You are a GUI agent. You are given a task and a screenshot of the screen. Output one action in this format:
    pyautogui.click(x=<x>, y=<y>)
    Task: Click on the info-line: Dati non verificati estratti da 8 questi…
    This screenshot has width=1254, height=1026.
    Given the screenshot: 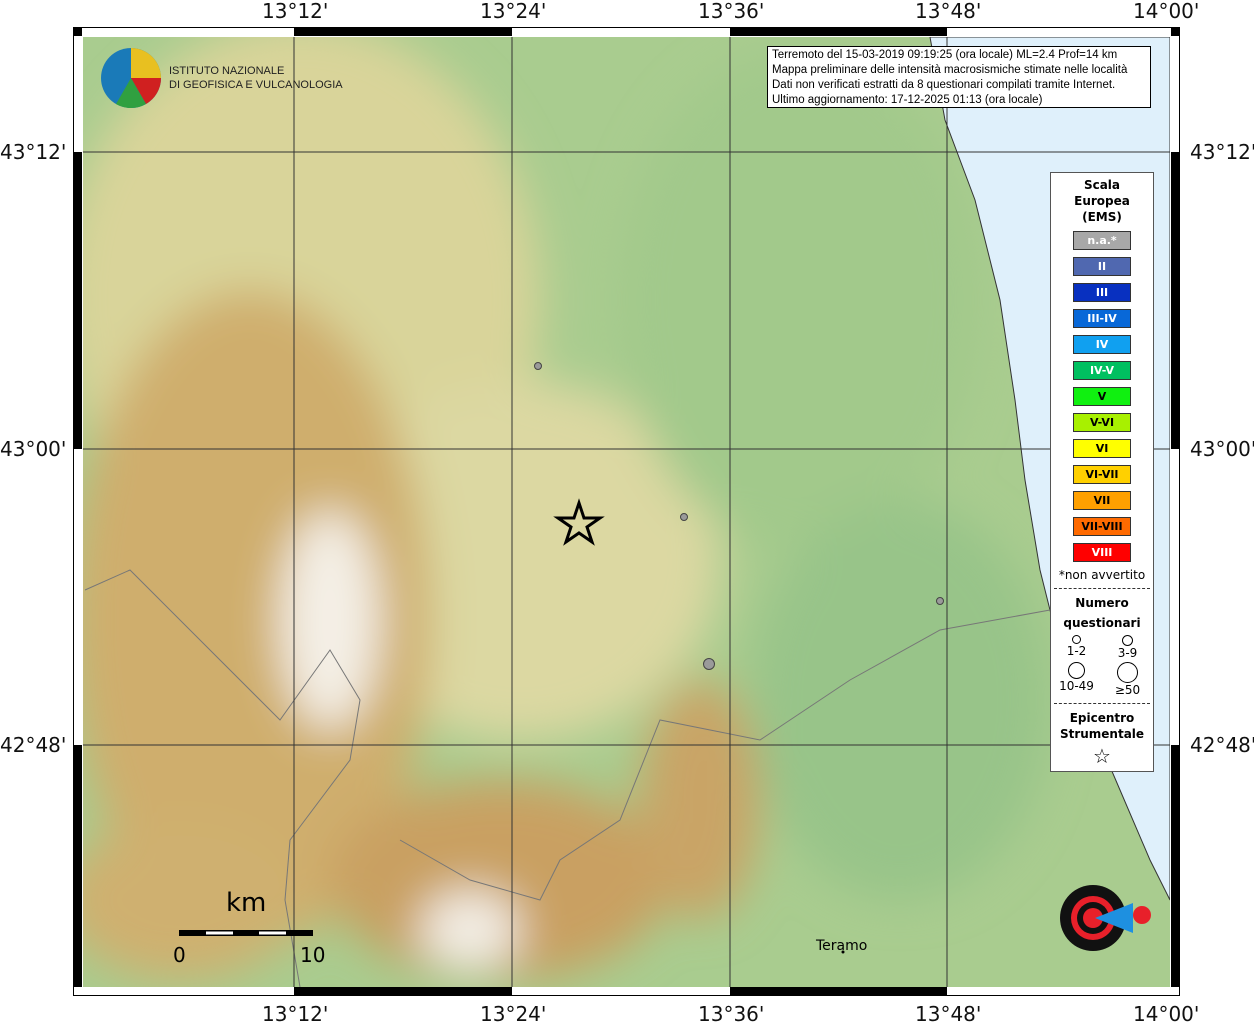 What is the action you would take?
    pyautogui.click(x=944, y=85)
    